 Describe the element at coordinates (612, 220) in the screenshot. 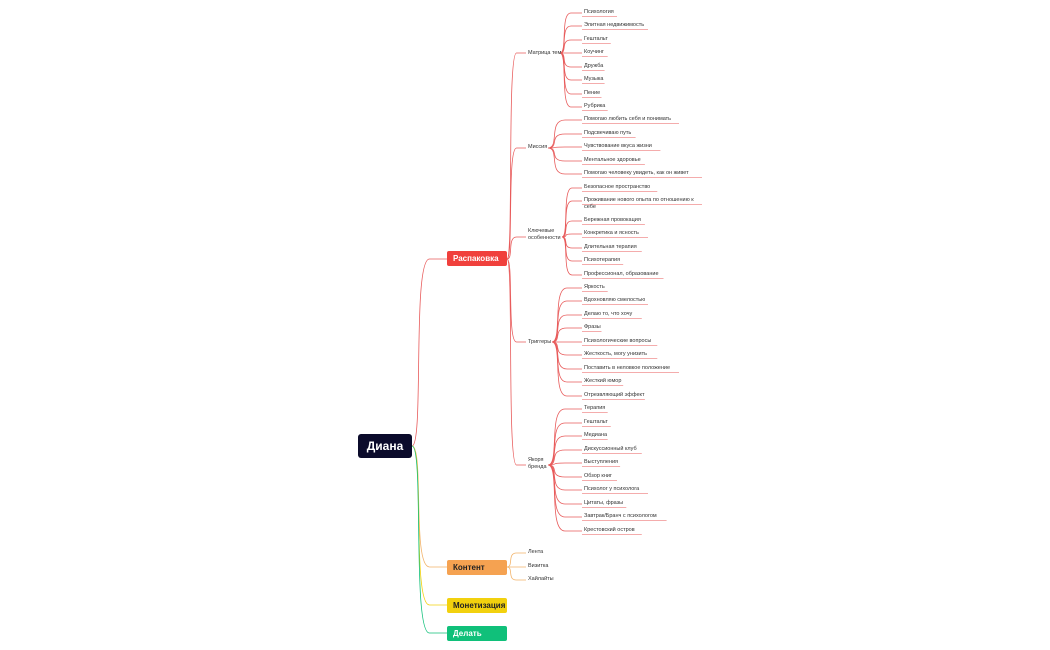

I see `features-item: Бережная провокация` at that location.